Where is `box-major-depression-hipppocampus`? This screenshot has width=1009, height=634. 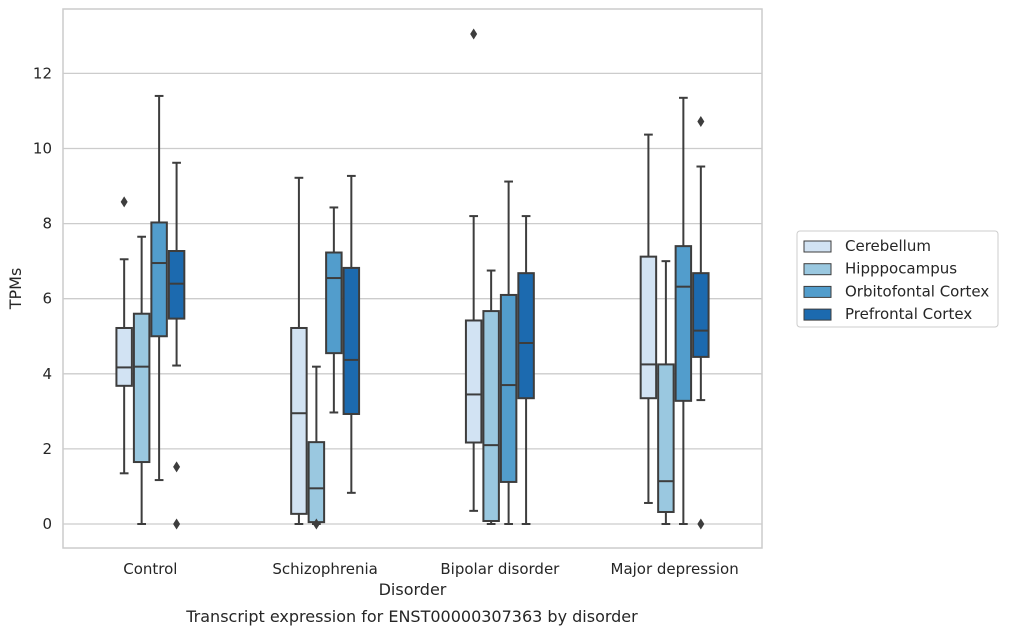
box-major-depression-hipppocampus is located at coordinates (666, 392).